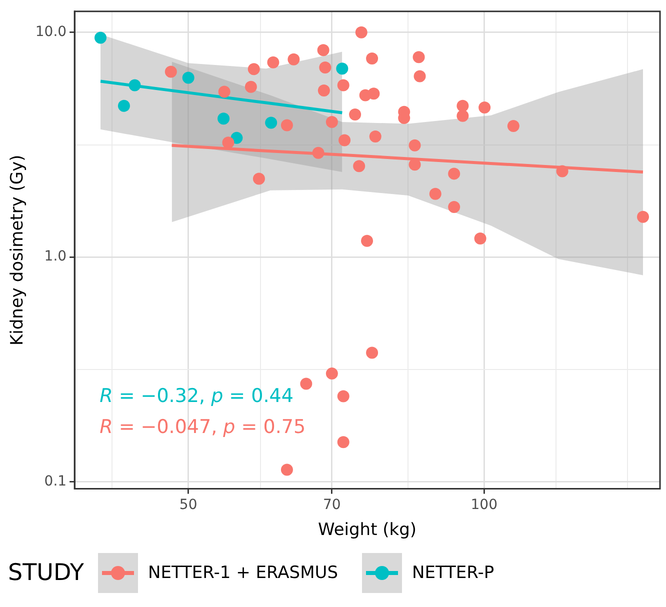  Describe the element at coordinates (484, 504) in the screenshot. I see `x-tick-label: 100` at that location.